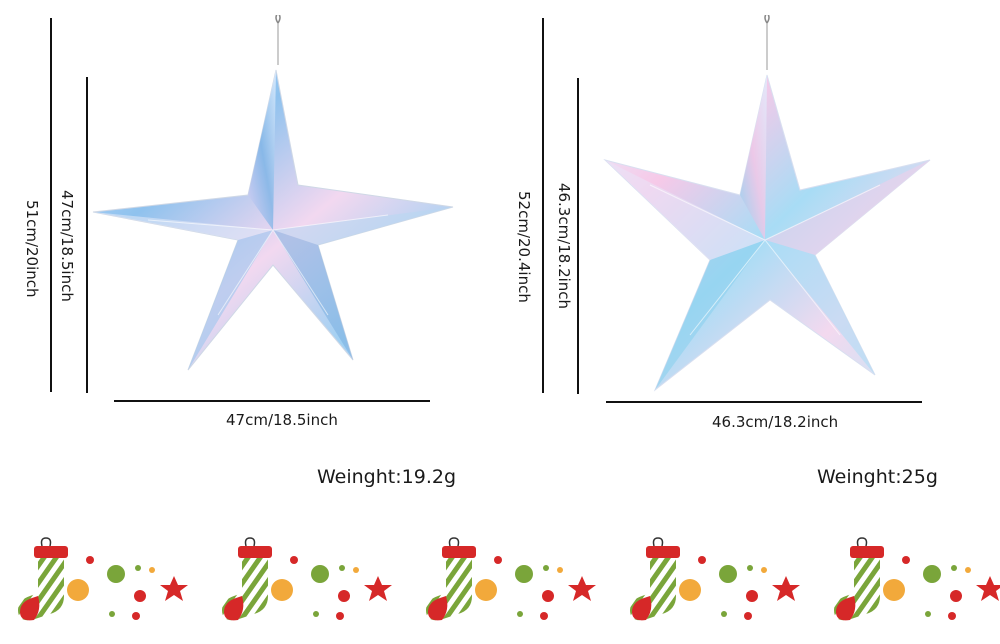 This screenshot has width=1000, height=644. I want to click on right-outer-height-line, so click(543, 205).